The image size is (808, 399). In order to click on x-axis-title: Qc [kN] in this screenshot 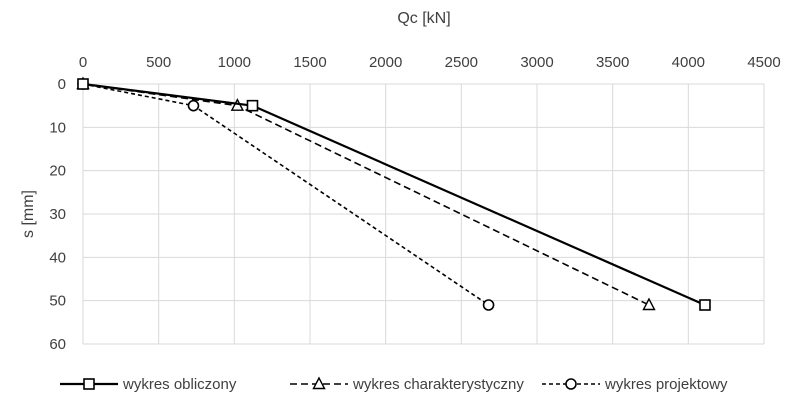, I will do `click(423, 18)`.